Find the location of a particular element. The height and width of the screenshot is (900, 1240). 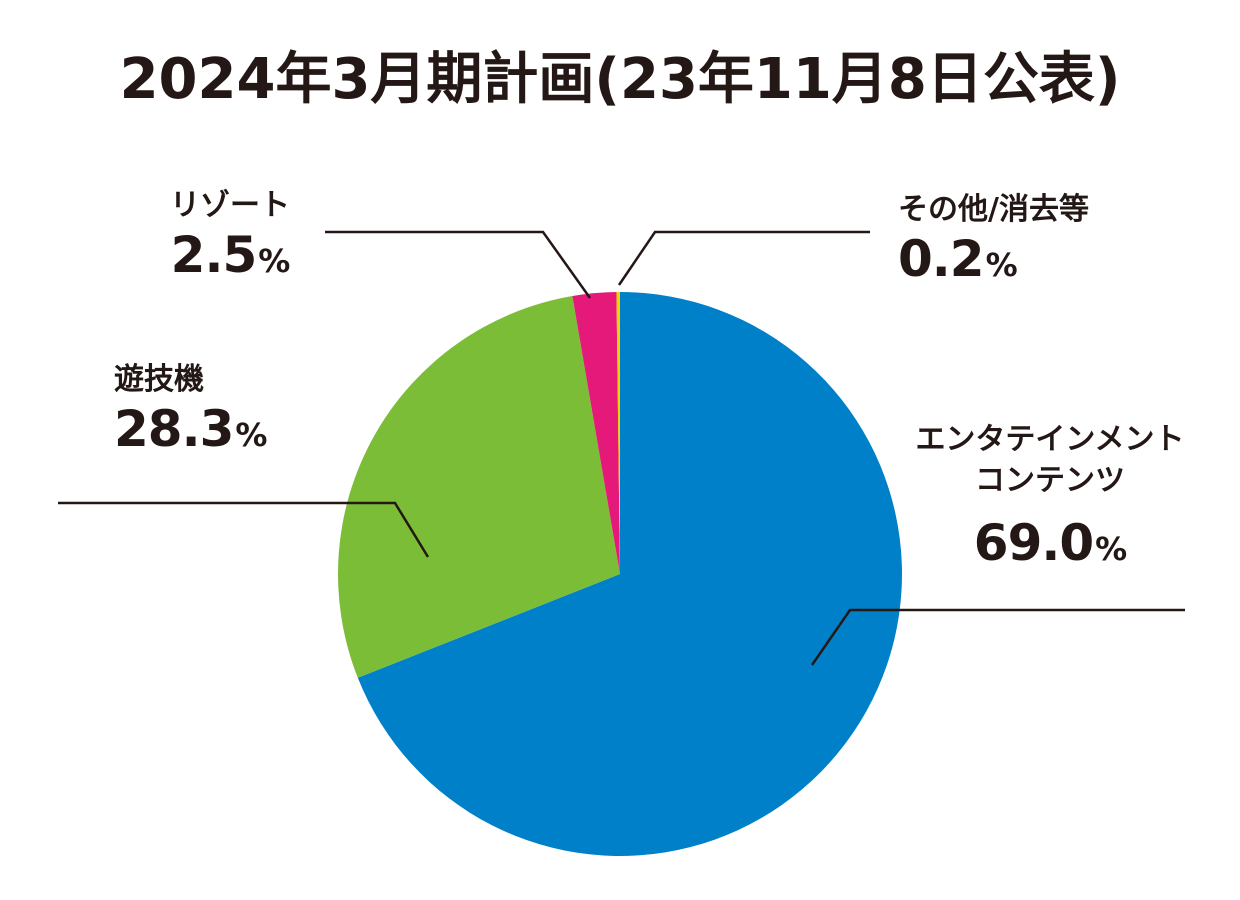

label-resort: リゾート 2.5% is located at coordinates (230, 235).